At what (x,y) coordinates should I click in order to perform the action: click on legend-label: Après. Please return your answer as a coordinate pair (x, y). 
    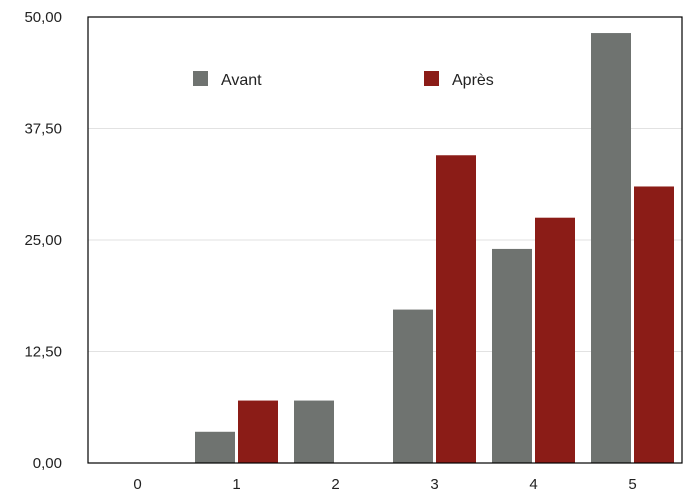
    Looking at the image, I should click on (473, 80).